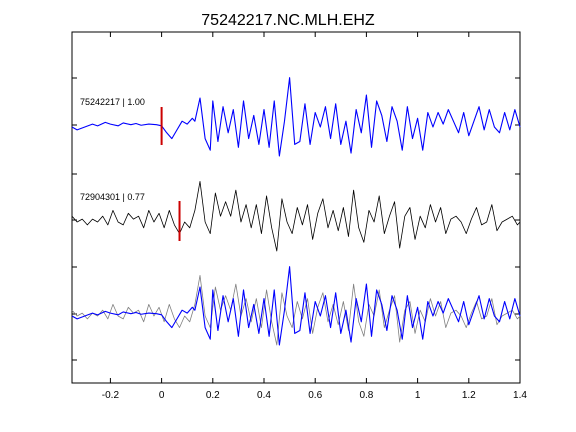 This screenshot has width=576, height=432. What do you see at coordinates (111, 395) in the screenshot?
I see `x-tick-label: -0.2` at bounding box center [111, 395].